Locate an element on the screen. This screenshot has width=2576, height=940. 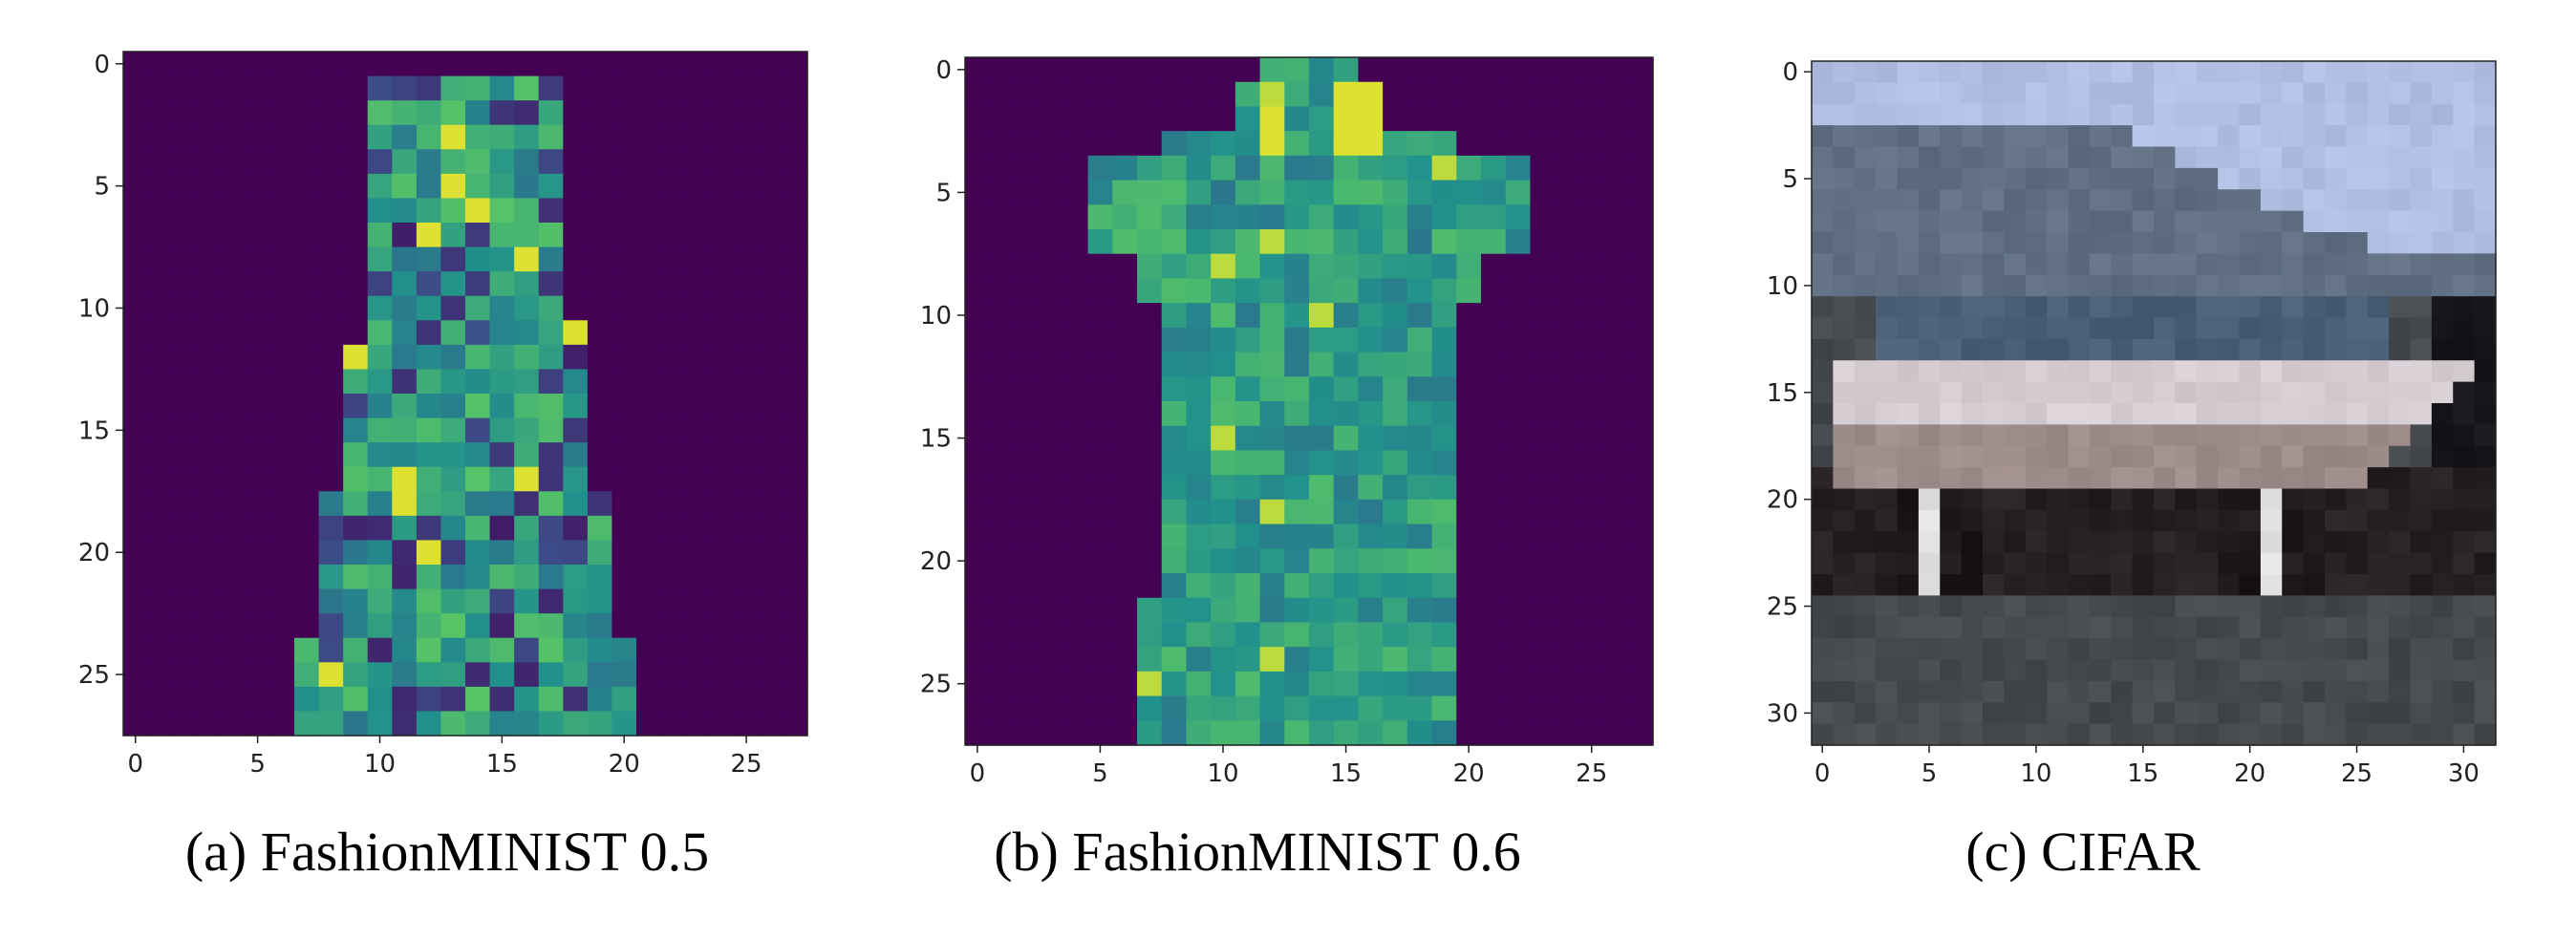
y-tick-label: 10 is located at coordinates (94, 309).